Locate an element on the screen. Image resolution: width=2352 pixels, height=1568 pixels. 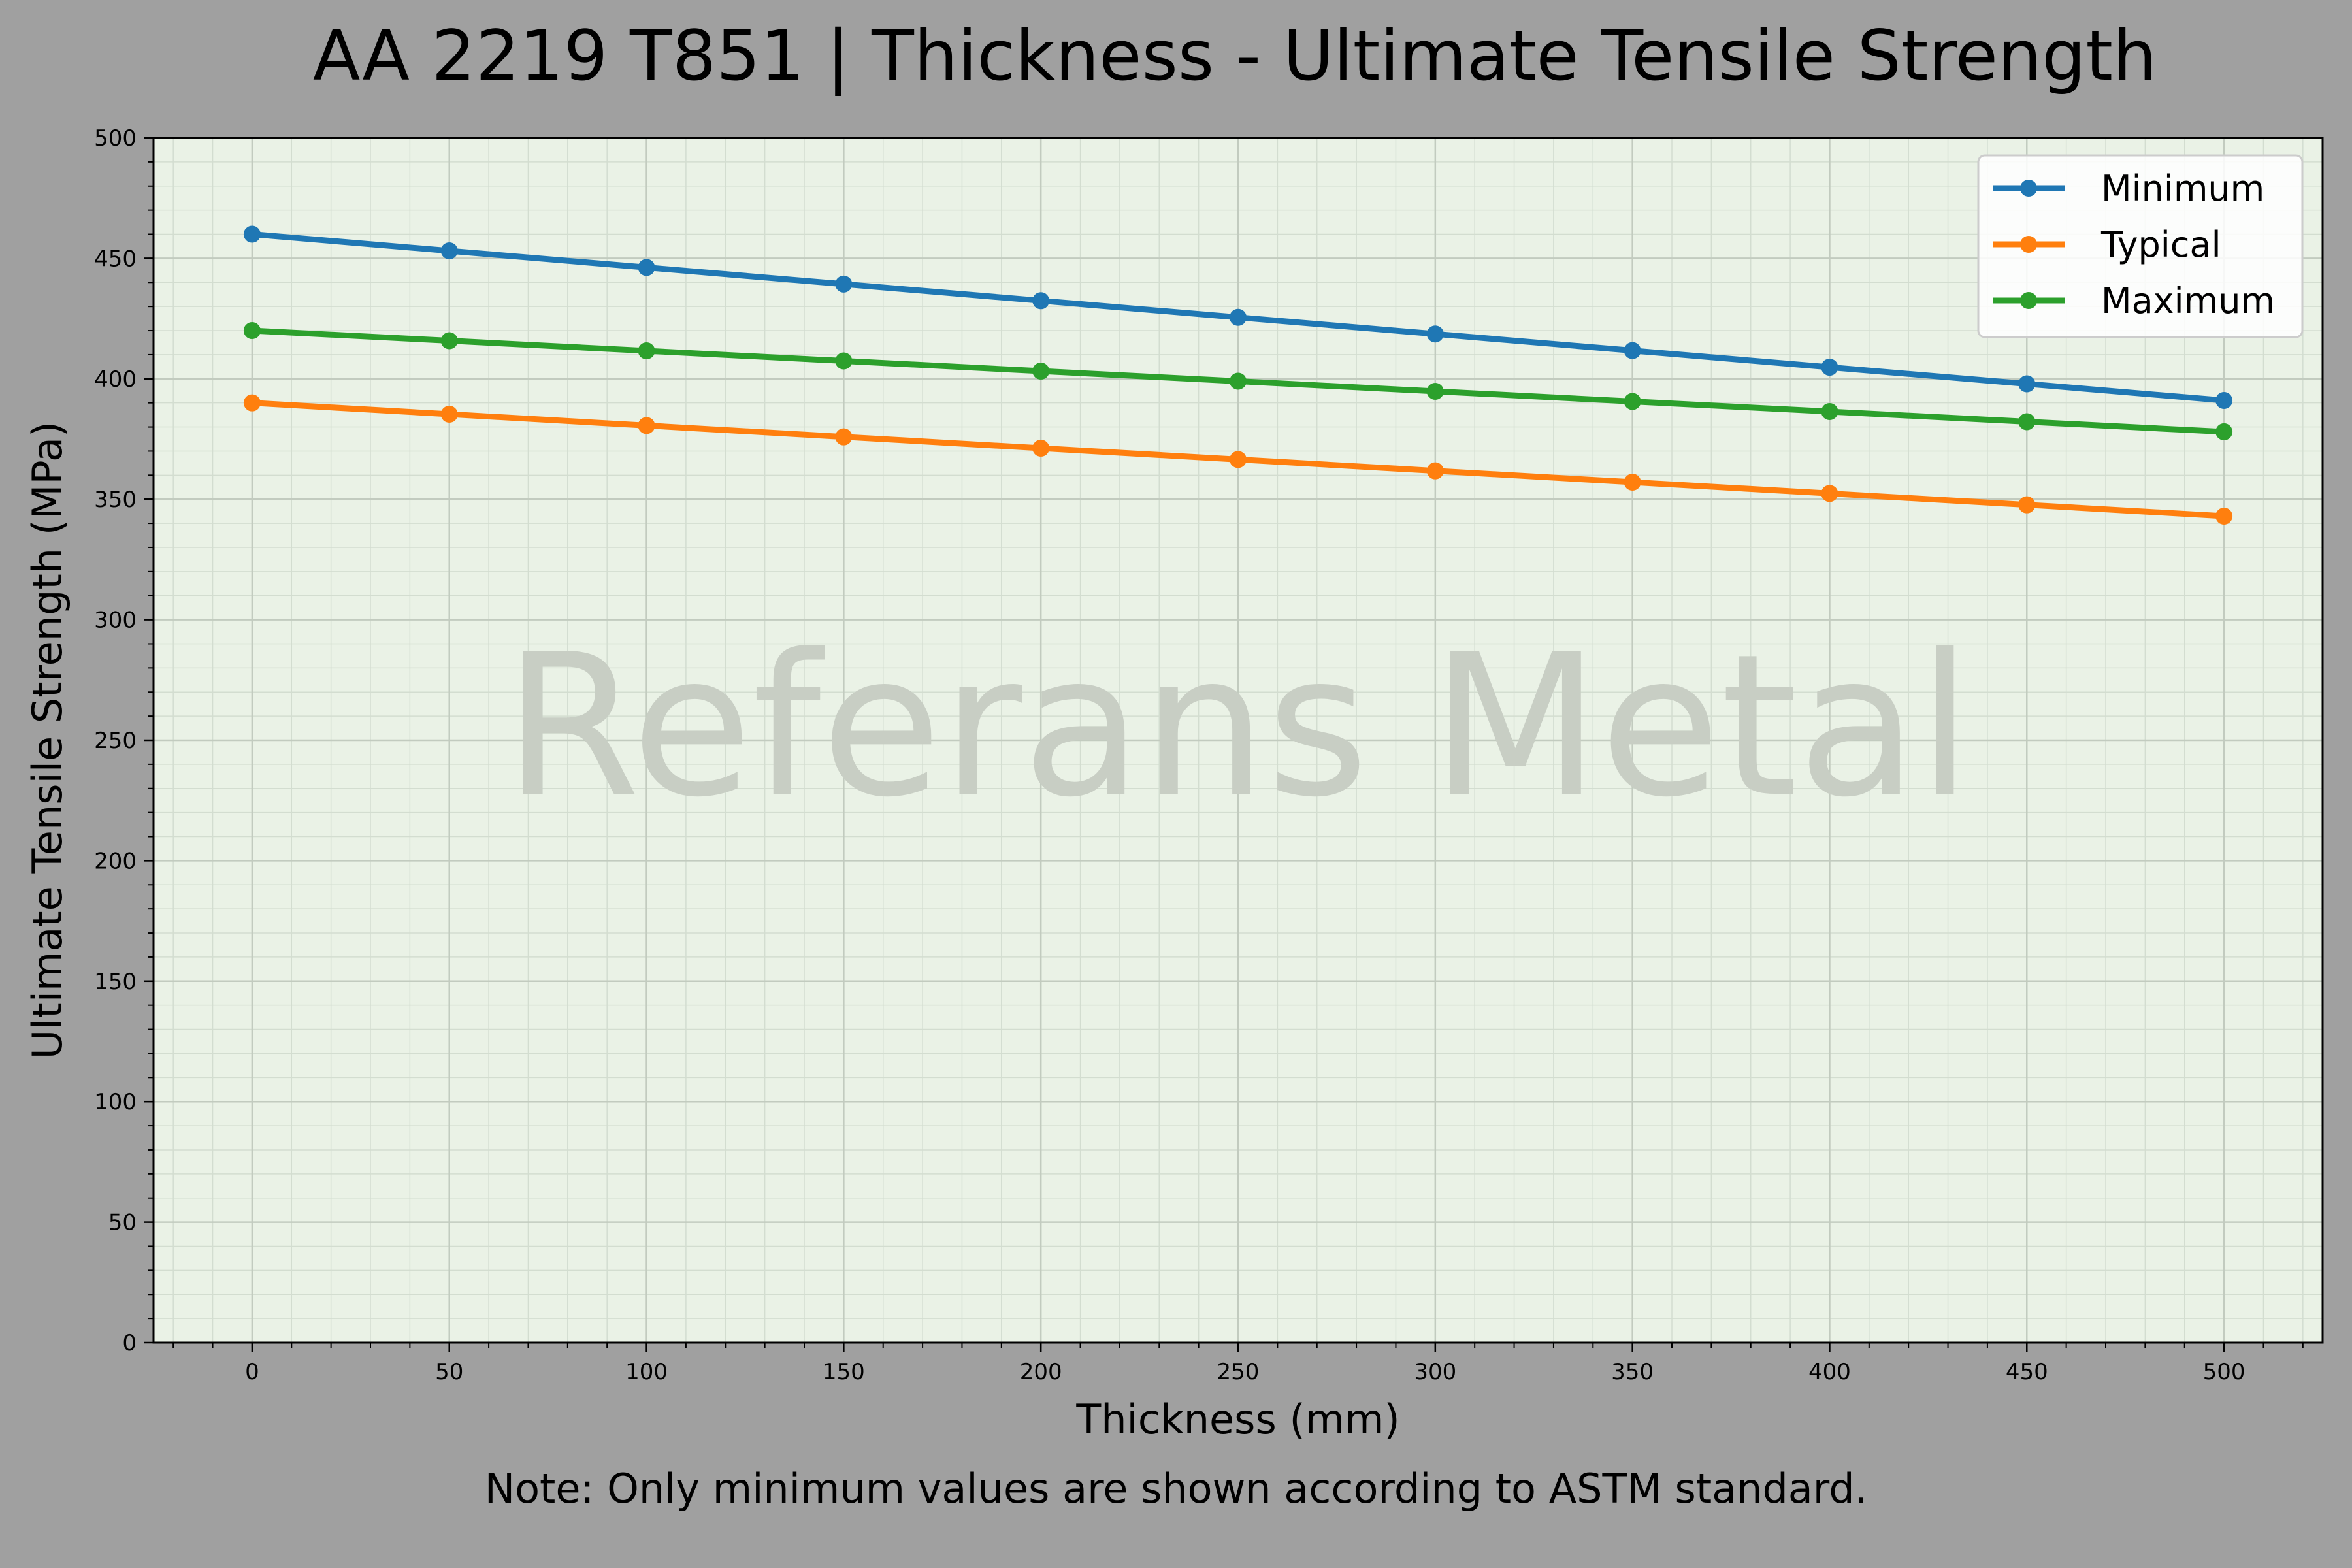
y-tick-label: 200 is located at coordinates (115, 861).